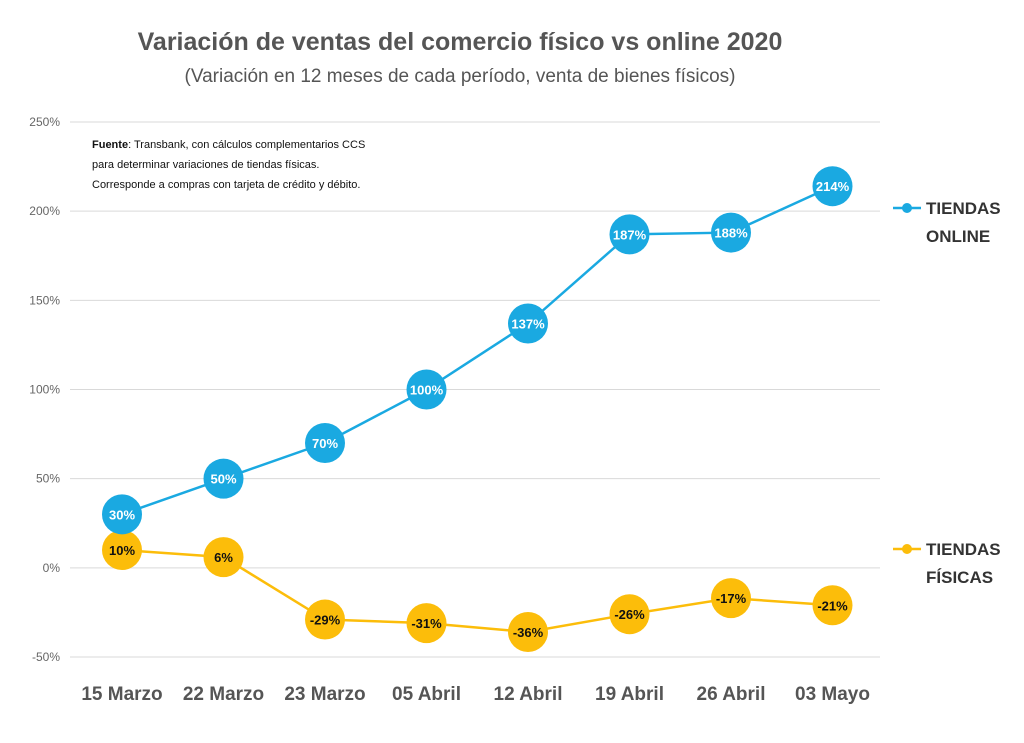 The width and height of the screenshot is (1024, 743). Describe the element at coordinates (959, 577) in the screenshot. I see `legend-label: FÍSICAS` at that location.